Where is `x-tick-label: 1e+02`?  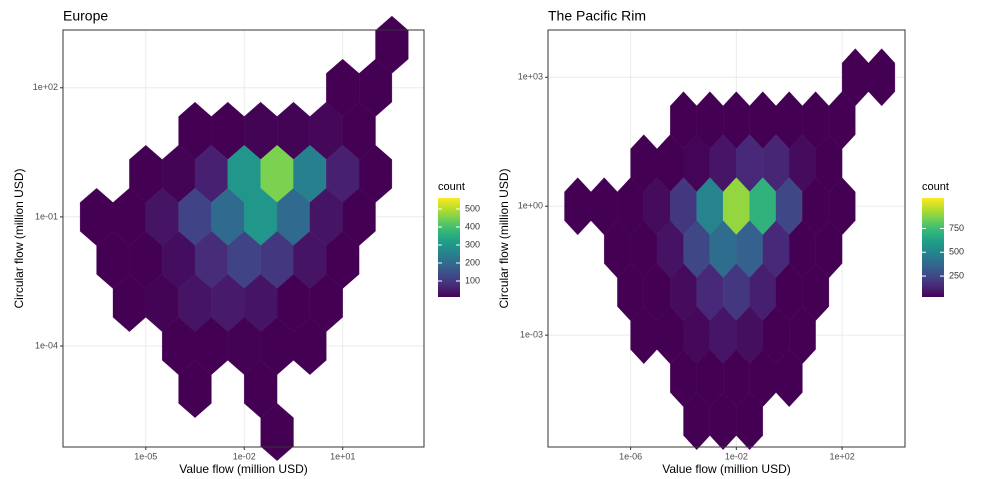
x-tick-label: 1e+02 is located at coordinates (841, 456).